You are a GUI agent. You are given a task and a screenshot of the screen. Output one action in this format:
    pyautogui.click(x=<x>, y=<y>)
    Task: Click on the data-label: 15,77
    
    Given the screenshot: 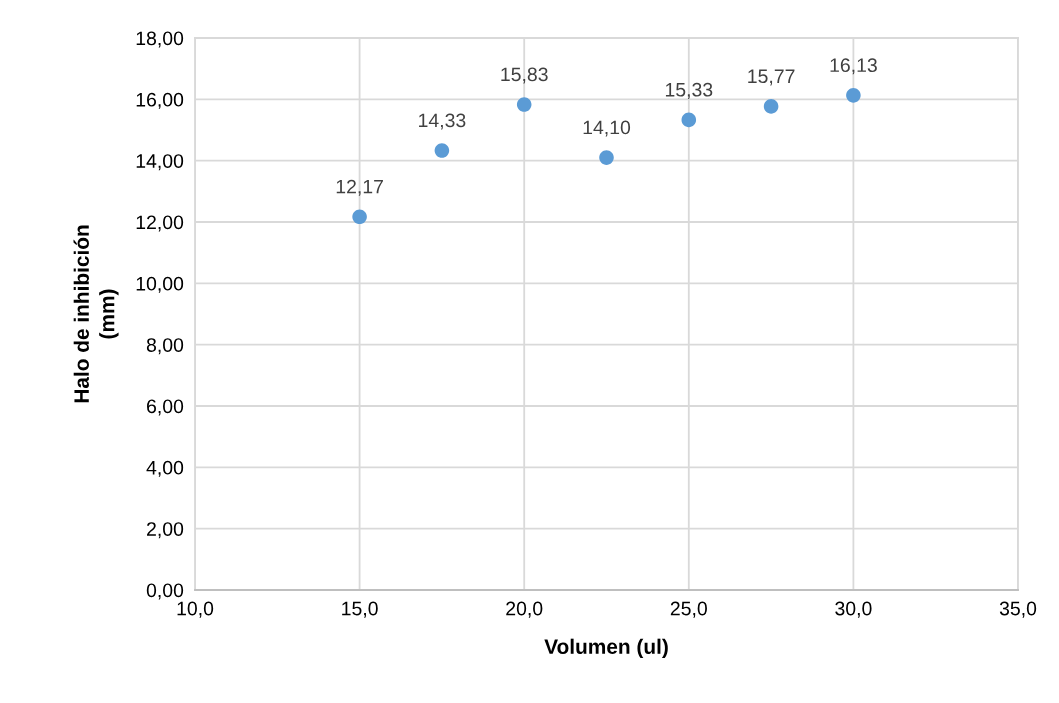 What is the action you would take?
    pyautogui.click(x=771, y=77)
    